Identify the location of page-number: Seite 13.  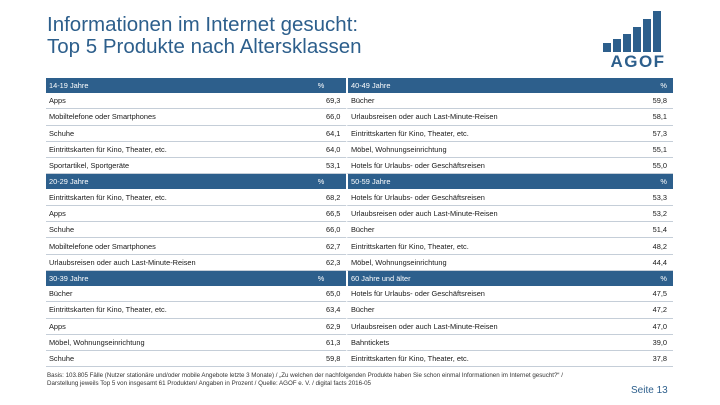
(649, 390).